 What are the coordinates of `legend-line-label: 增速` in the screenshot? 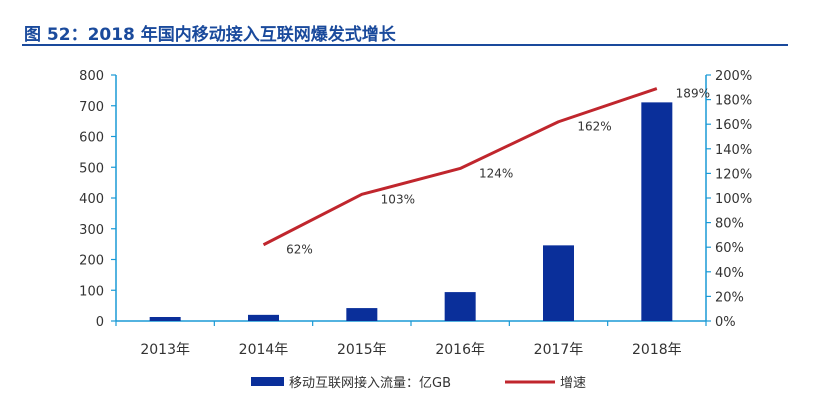 It's located at (573, 383).